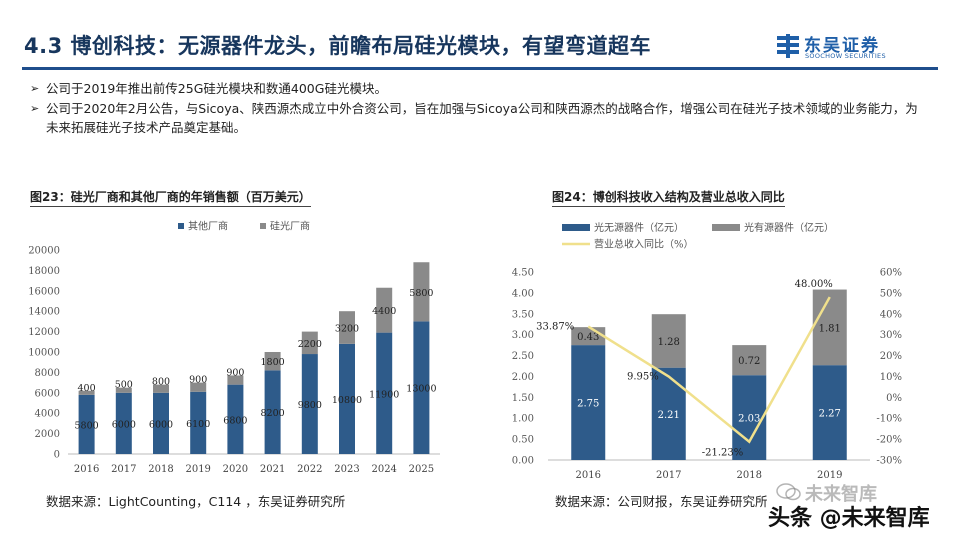  I want to click on data-label: 1.28, so click(669, 342).